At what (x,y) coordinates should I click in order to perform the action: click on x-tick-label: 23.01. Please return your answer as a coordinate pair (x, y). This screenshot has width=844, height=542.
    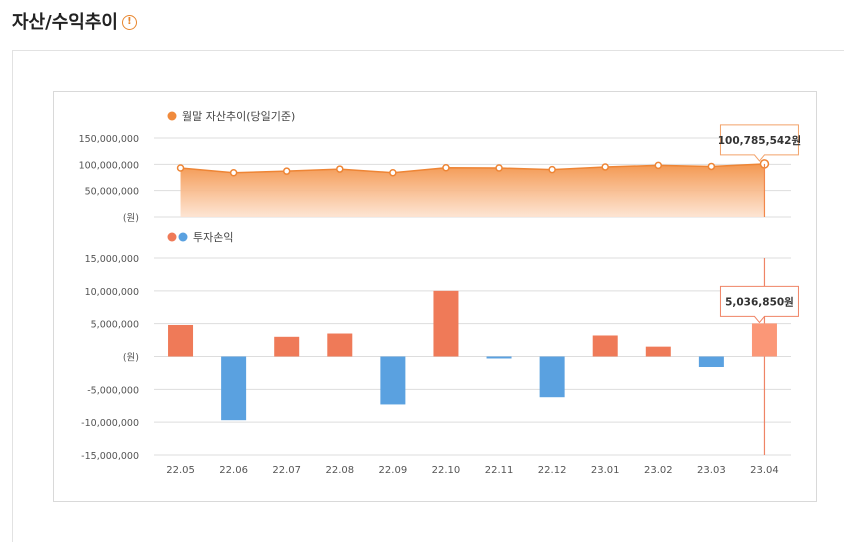
    Looking at the image, I should click on (605, 470).